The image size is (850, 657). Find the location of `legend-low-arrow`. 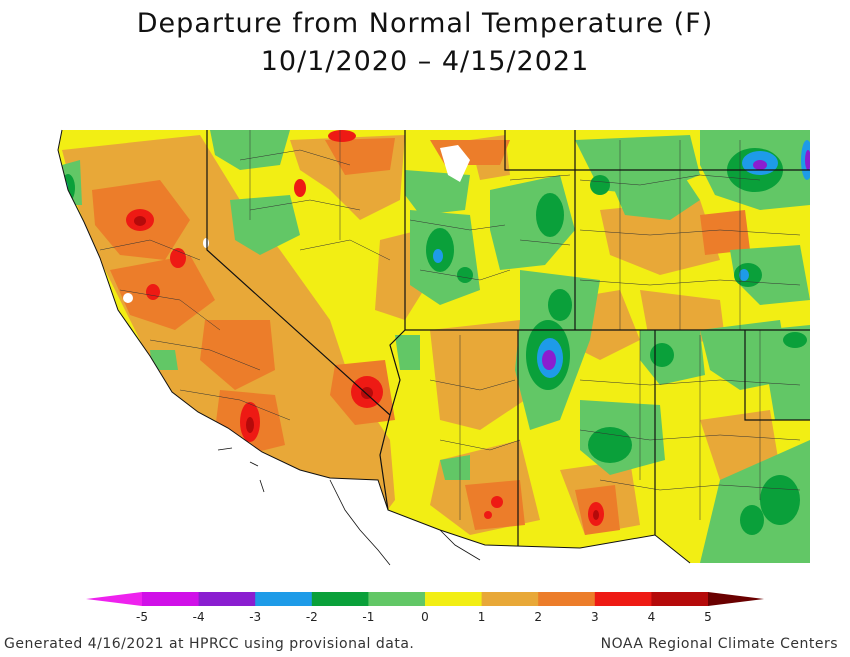

legend-low-arrow is located at coordinates (114, 599).